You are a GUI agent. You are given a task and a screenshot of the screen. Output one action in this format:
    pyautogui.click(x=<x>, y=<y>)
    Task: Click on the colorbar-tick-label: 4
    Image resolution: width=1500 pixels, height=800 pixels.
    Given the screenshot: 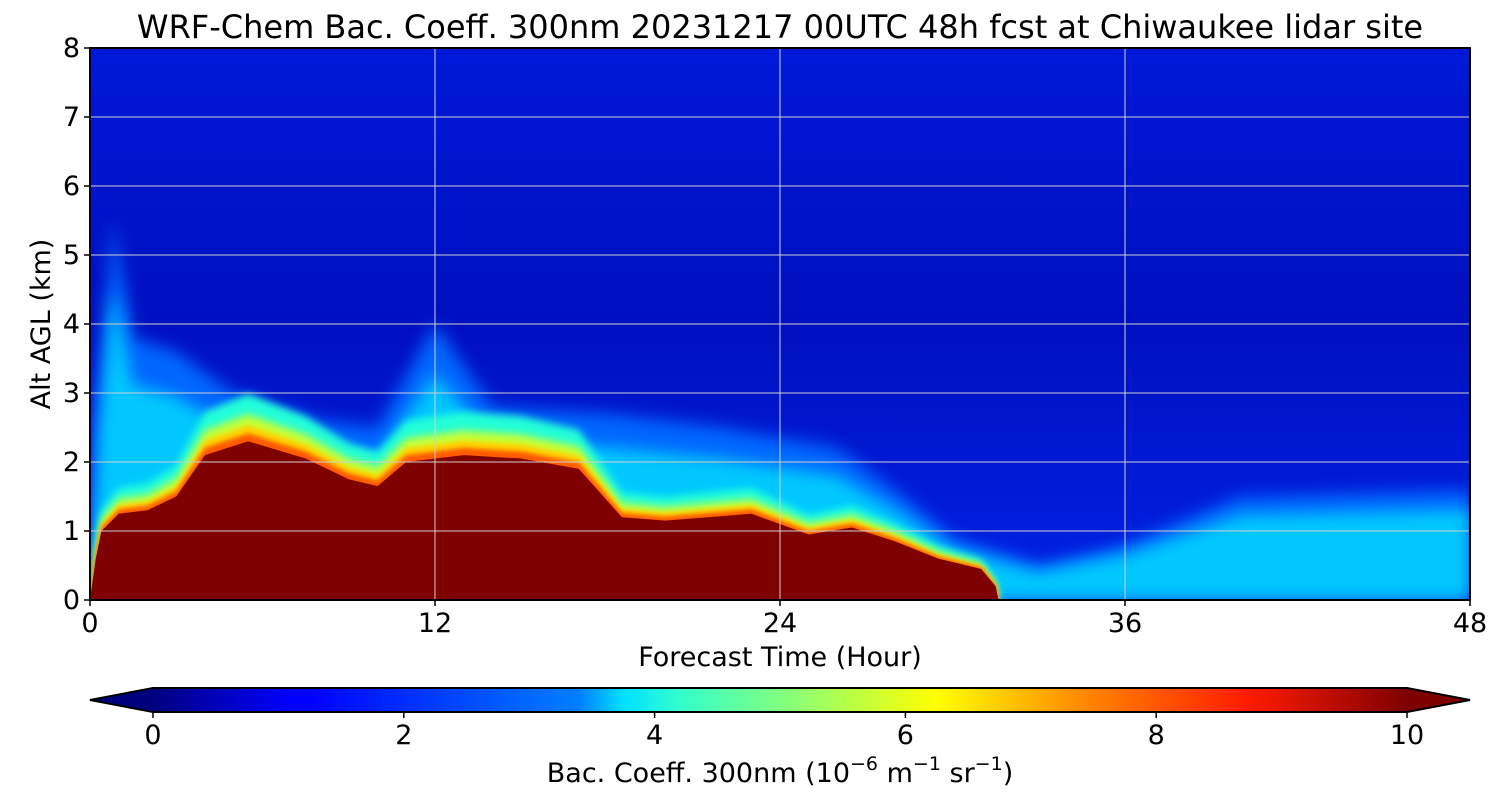 What is the action you would take?
    pyautogui.click(x=654, y=735)
    